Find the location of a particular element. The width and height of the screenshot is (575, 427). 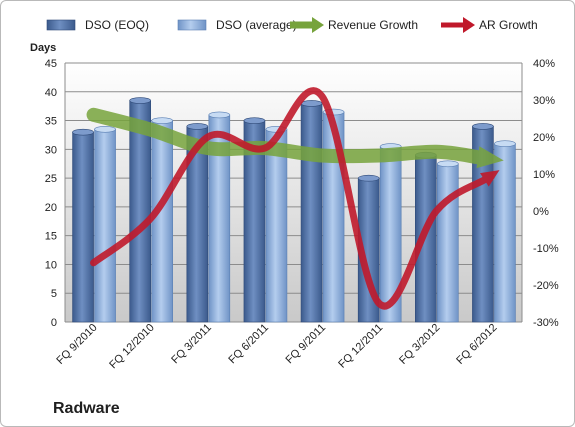

y-tick-label: 40 is located at coordinates (51, 93).